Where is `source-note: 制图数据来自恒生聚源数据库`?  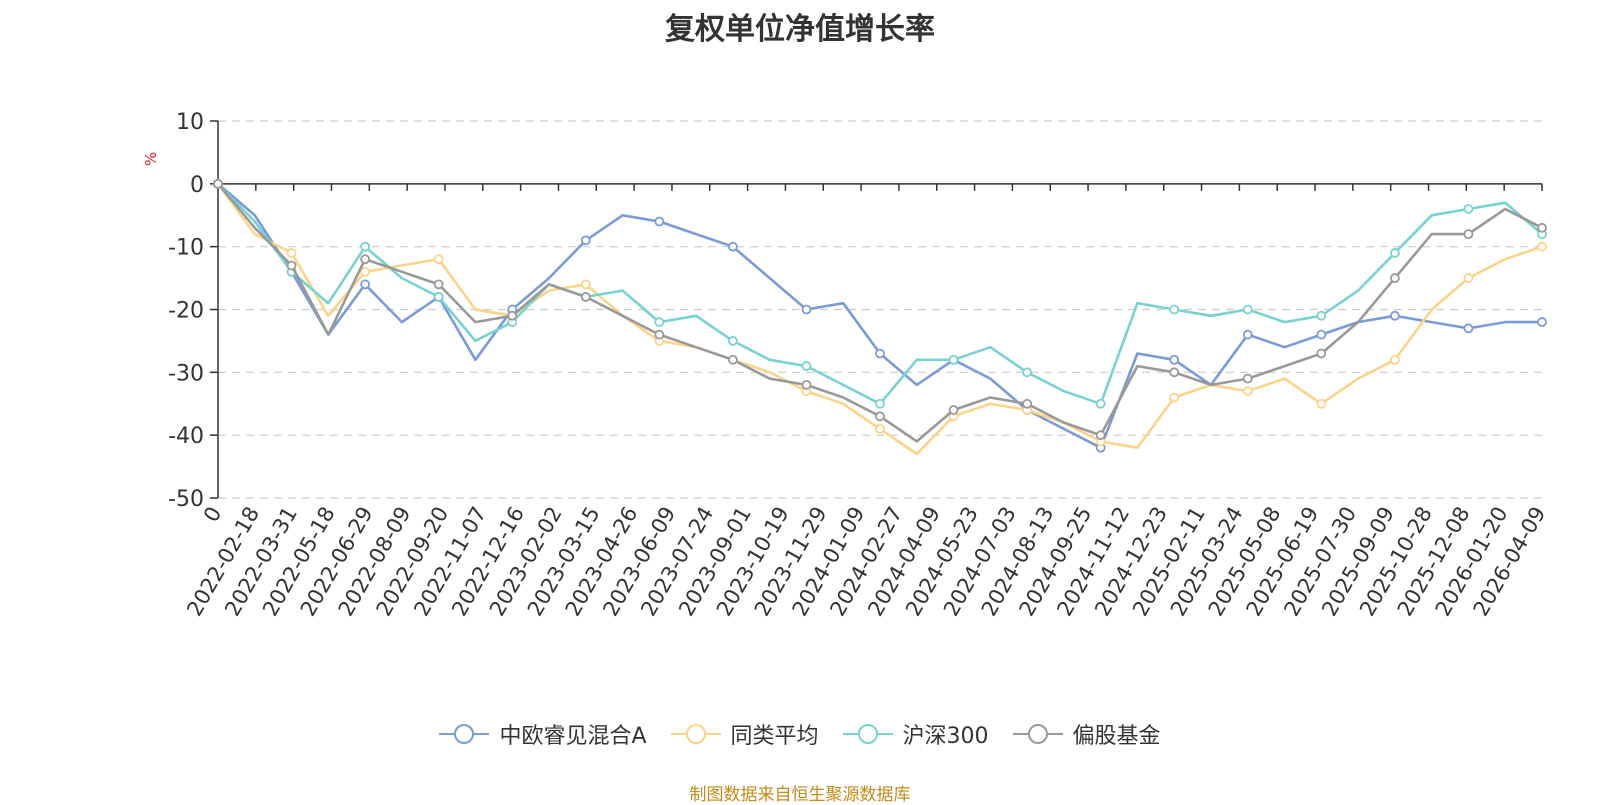
source-note: 制图数据来自恒生聚源数据库 is located at coordinates (800, 795).